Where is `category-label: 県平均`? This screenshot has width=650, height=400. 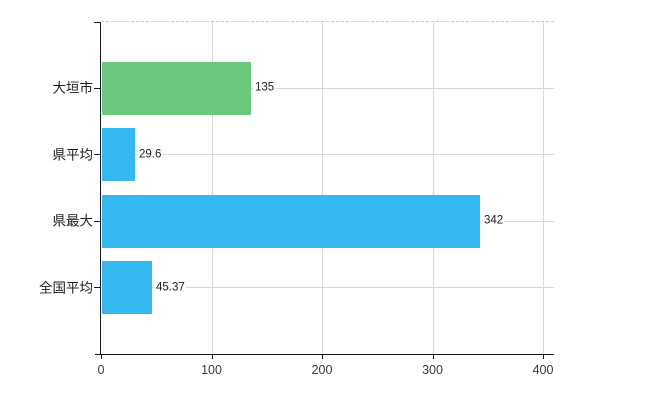 category-label: 県平均 is located at coordinates (73, 155).